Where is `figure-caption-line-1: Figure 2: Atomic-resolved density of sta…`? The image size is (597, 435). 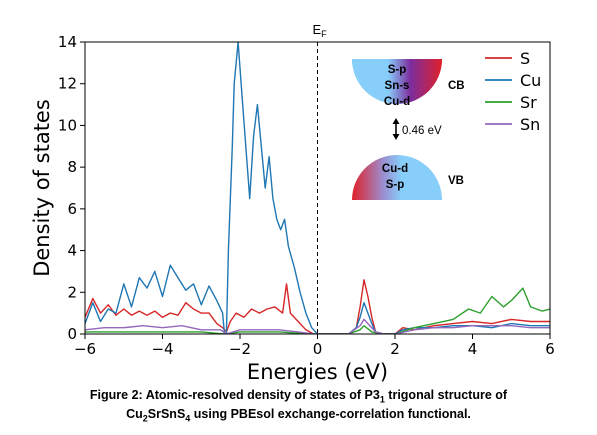 figure-caption-line-1: Figure 2: Atomic-resolved density of sta… is located at coordinates (298, 396).